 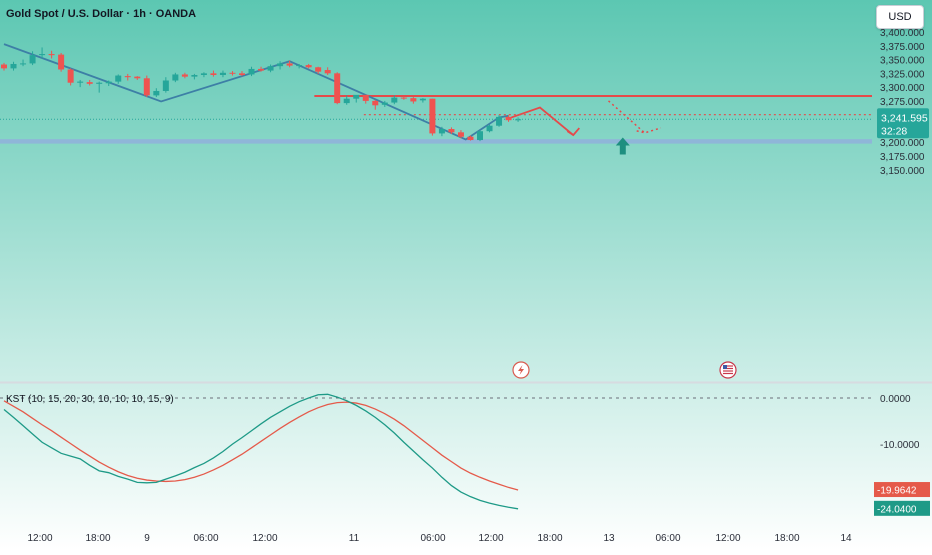 What do you see at coordinates (635, 117) in the screenshot?
I see `projection-path-dotted` at bounding box center [635, 117].